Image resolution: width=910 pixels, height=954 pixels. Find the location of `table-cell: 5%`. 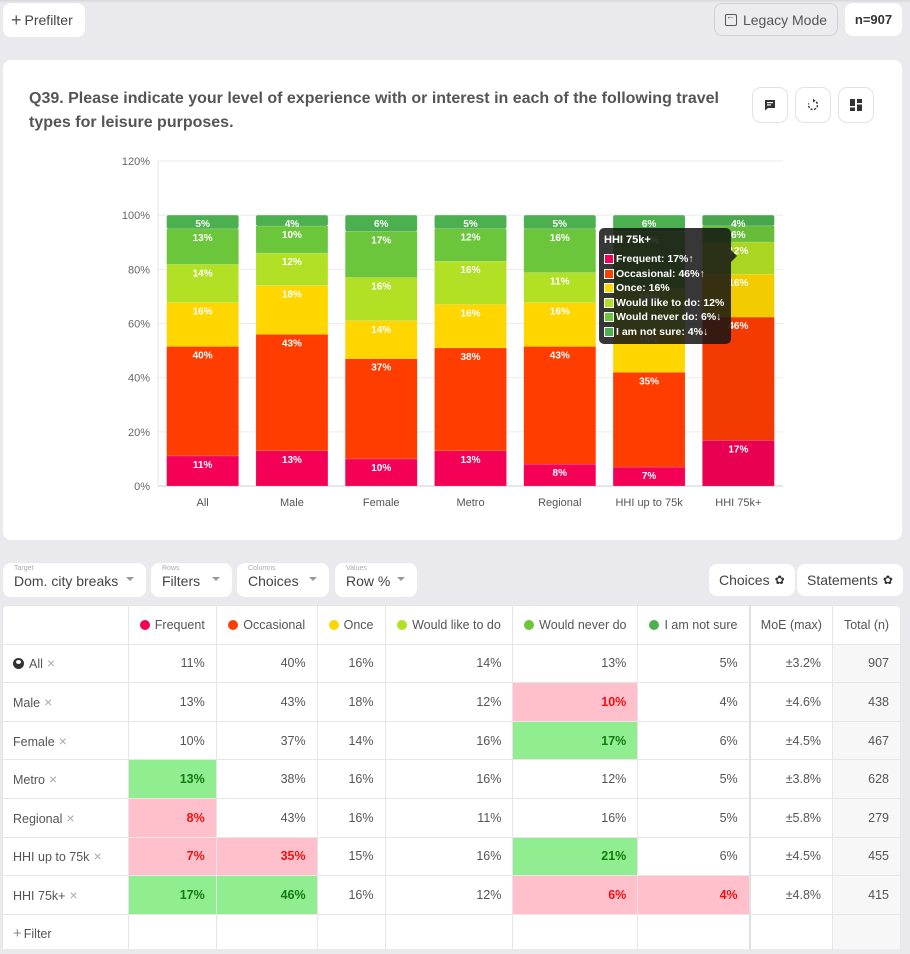

table-cell: 5% is located at coordinates (694, 779).